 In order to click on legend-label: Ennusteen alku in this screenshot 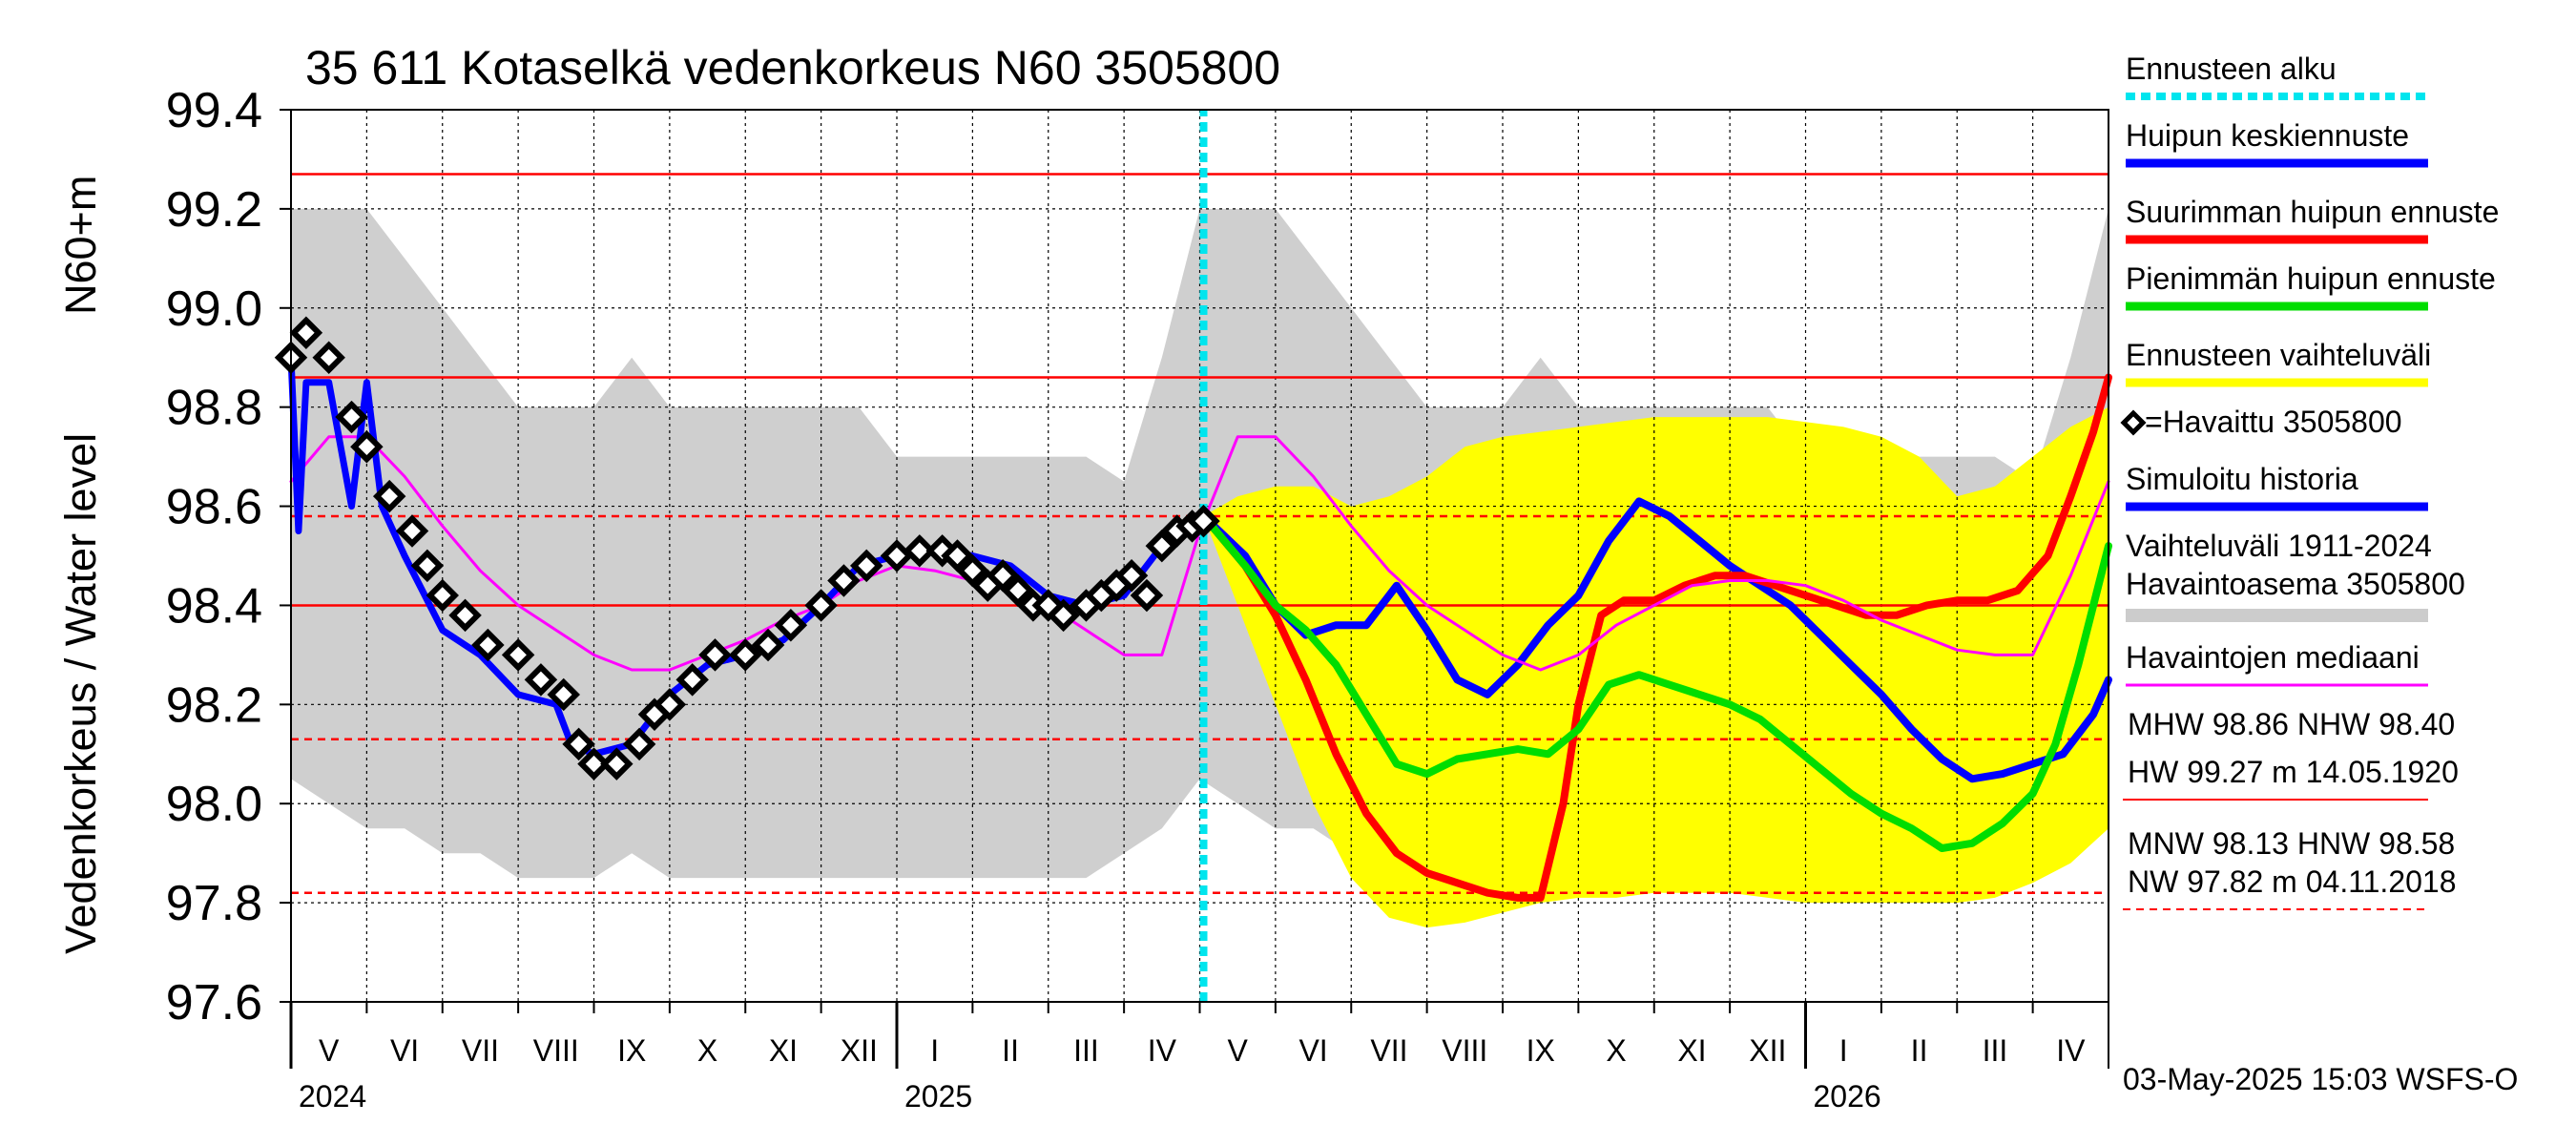, I will do `click(2231, 69)`.